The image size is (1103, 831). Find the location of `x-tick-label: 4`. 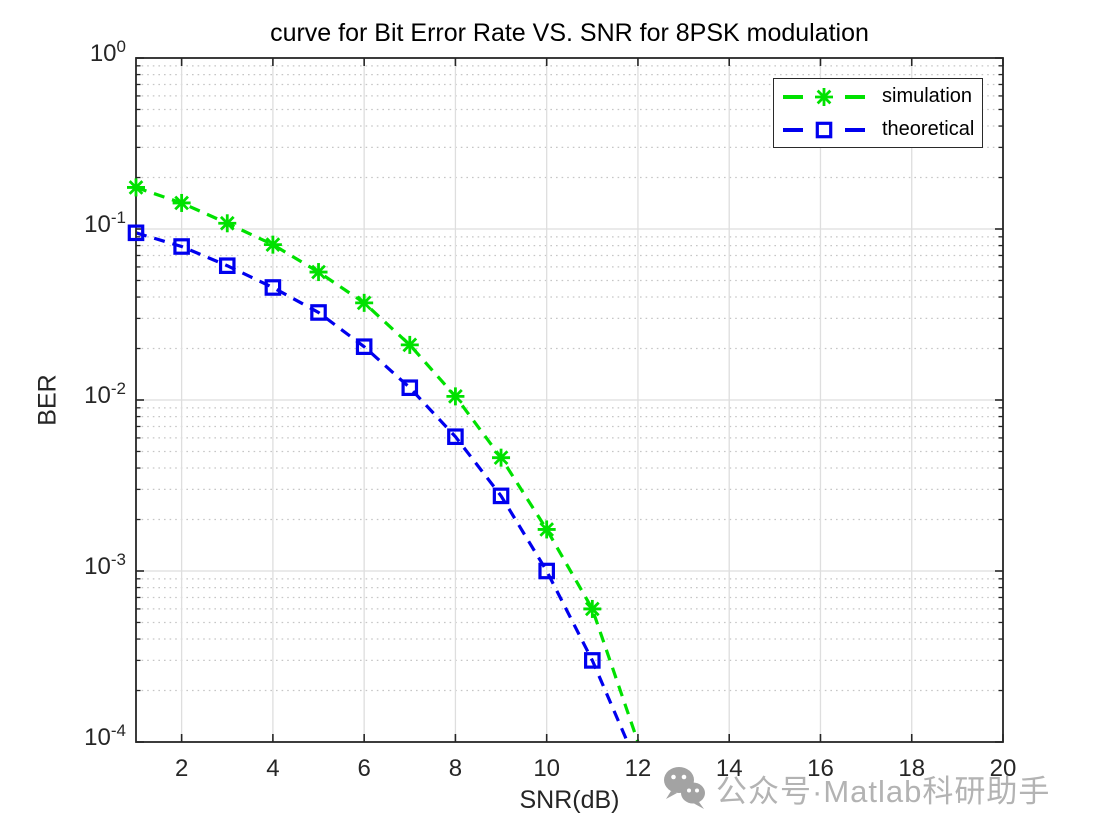

x-tick-label: 4 is located at coordinates (273, 768).